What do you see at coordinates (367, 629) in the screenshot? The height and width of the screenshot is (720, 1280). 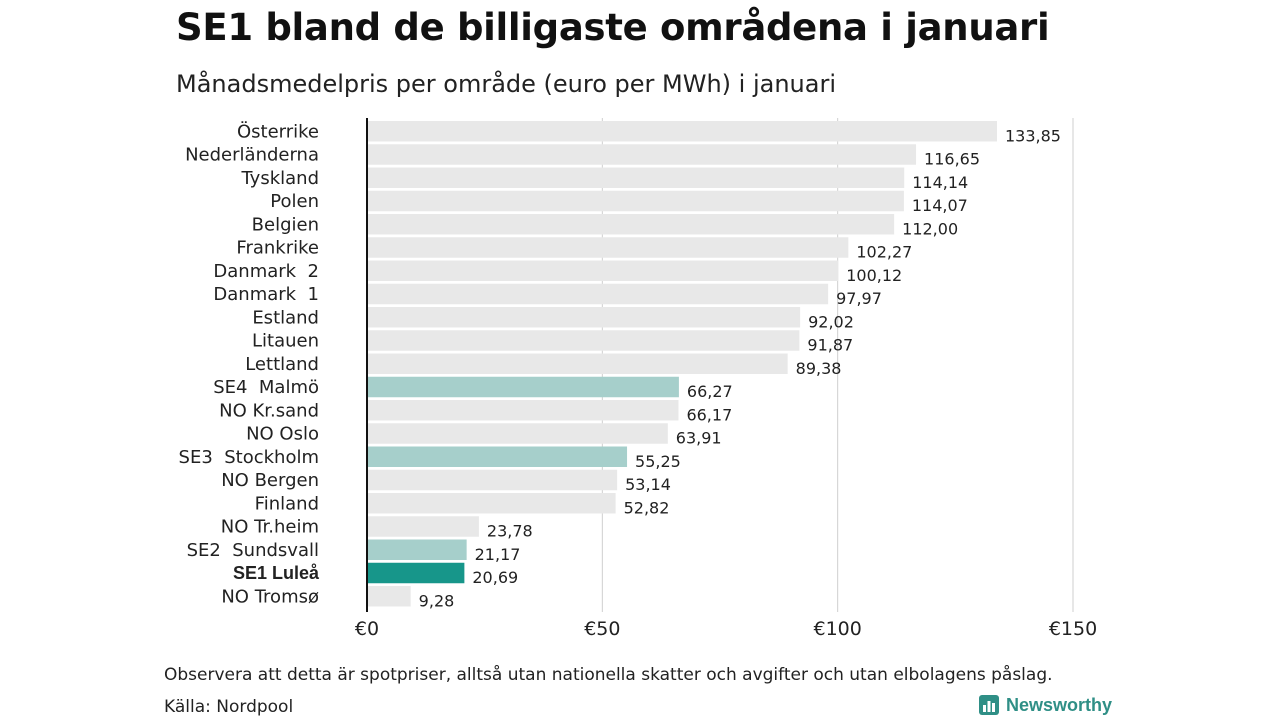 I see `x-tick-label-0: €0` at bounding box center [367, 629].